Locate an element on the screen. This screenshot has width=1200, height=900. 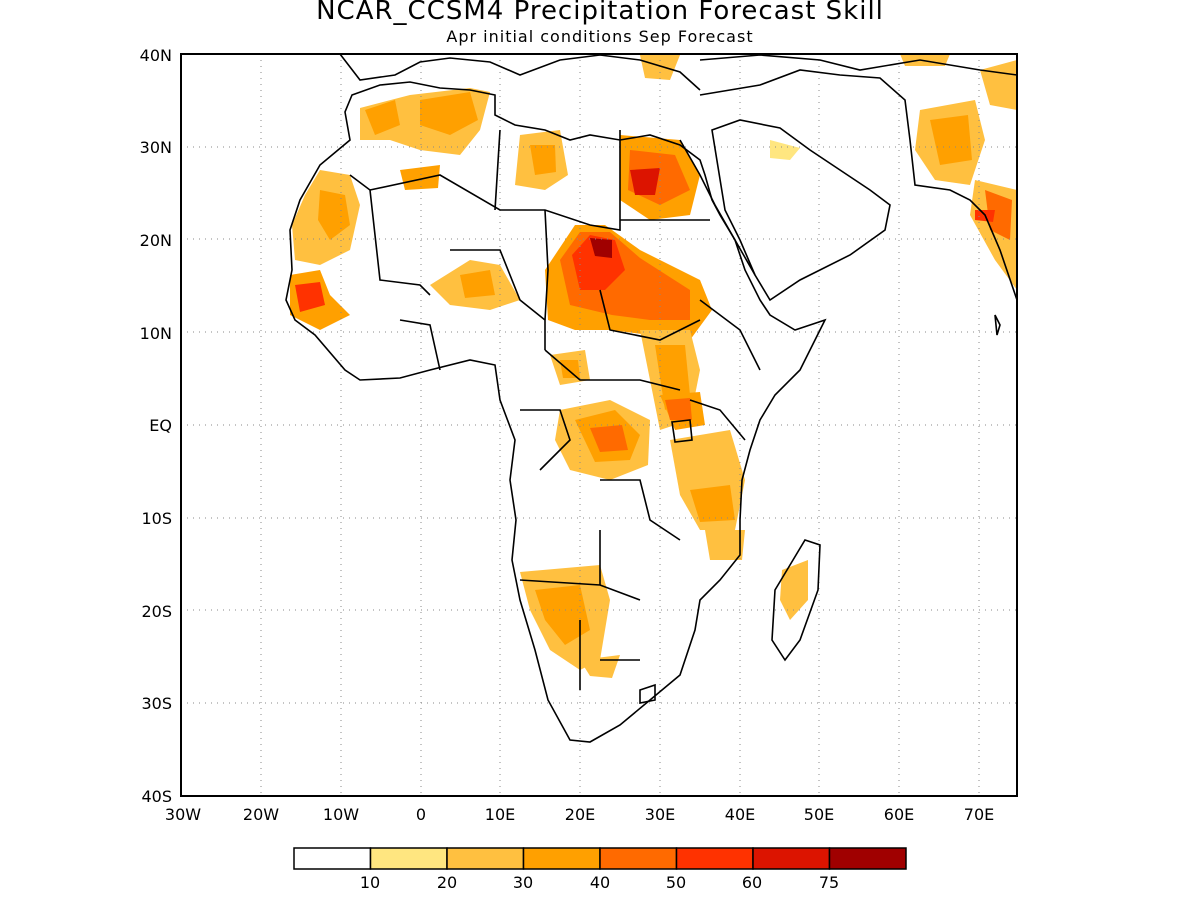
legend-labels: 10 20 30 40 50 60 75 is located at coordinates (599, 882).